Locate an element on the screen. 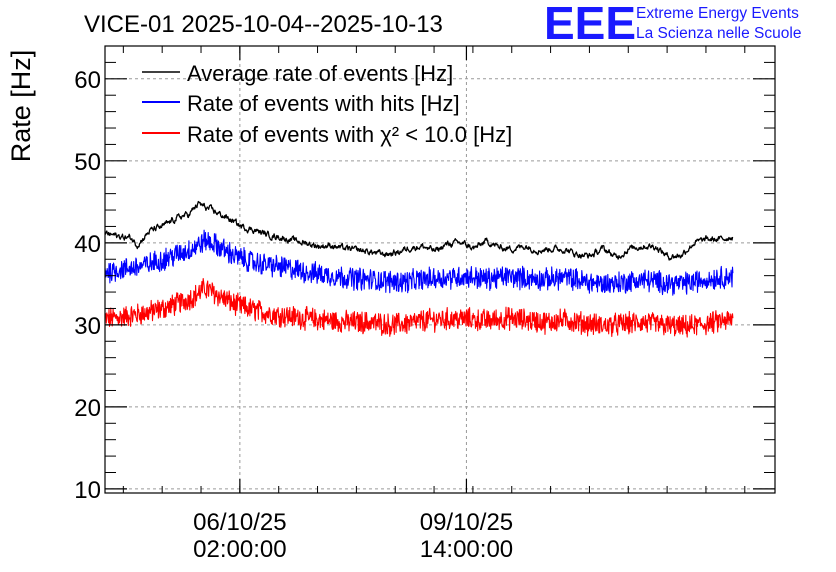 Image resolution: width=836 pixels, height=572 pixels. x-tick-label-time: 14:00:00 is located at coordinates (466, 549).